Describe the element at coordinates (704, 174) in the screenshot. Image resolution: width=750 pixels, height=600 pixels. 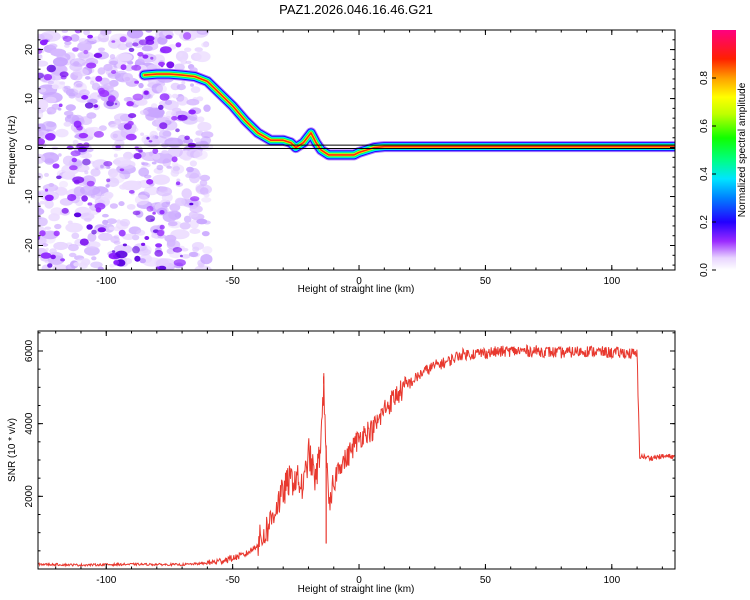
I see `colorbar-tick-label: 0.4` at that location.